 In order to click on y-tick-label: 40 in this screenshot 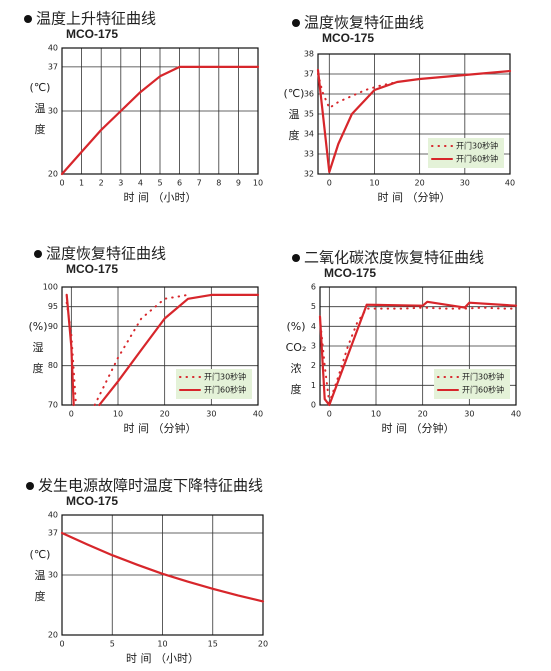, I will do `click(53, 515)`.